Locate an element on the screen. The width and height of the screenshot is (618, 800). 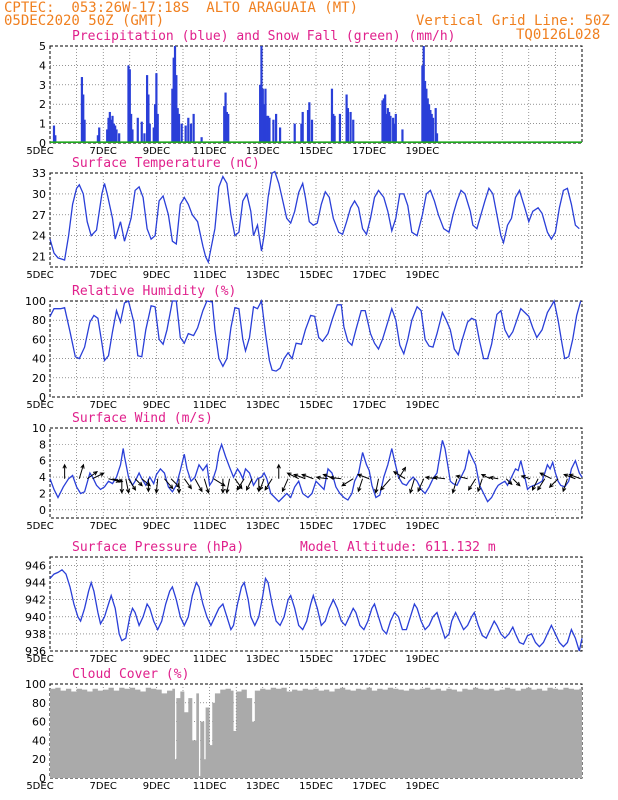
y-tick-label: 1 is located at coordinates (42, 124).